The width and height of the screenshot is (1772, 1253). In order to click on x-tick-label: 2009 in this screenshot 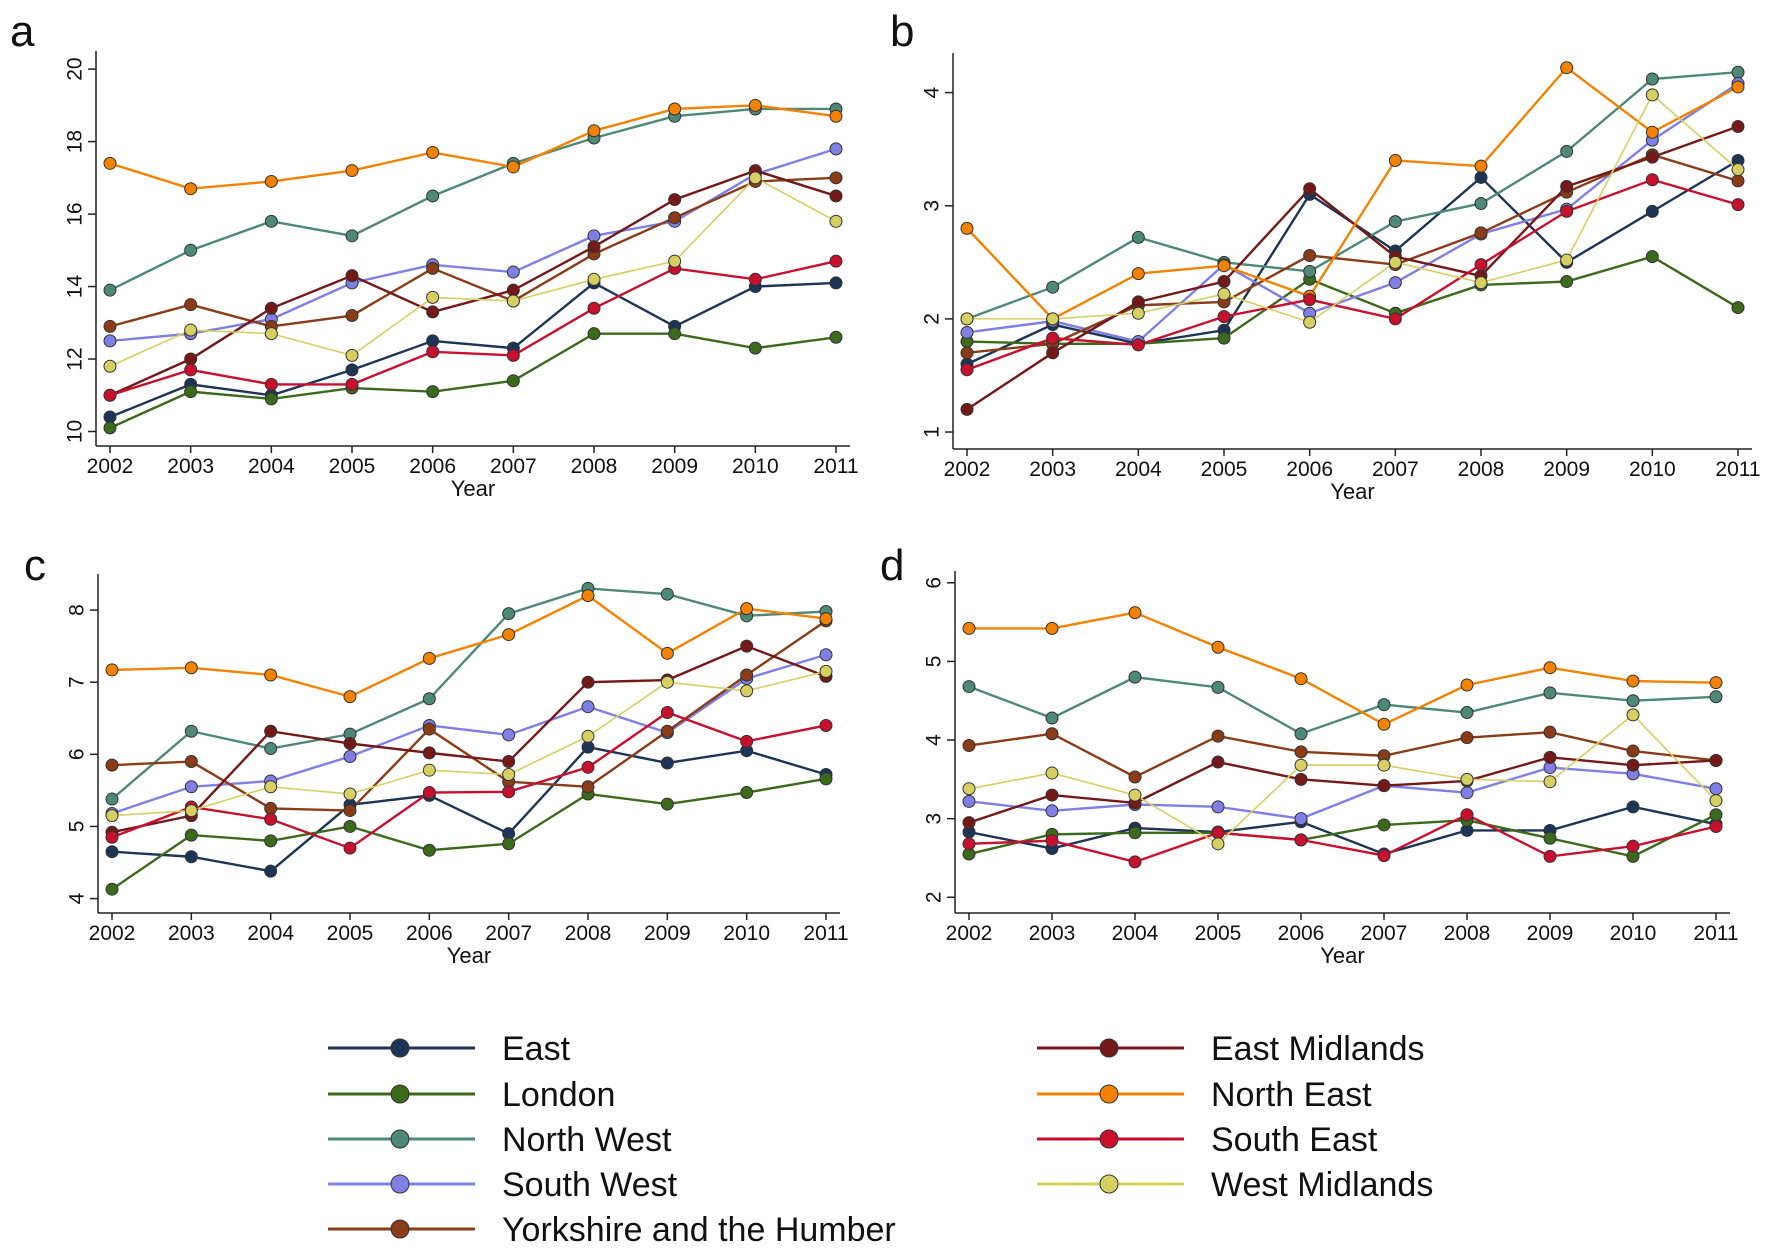, I will do `click(1550, 933)`.